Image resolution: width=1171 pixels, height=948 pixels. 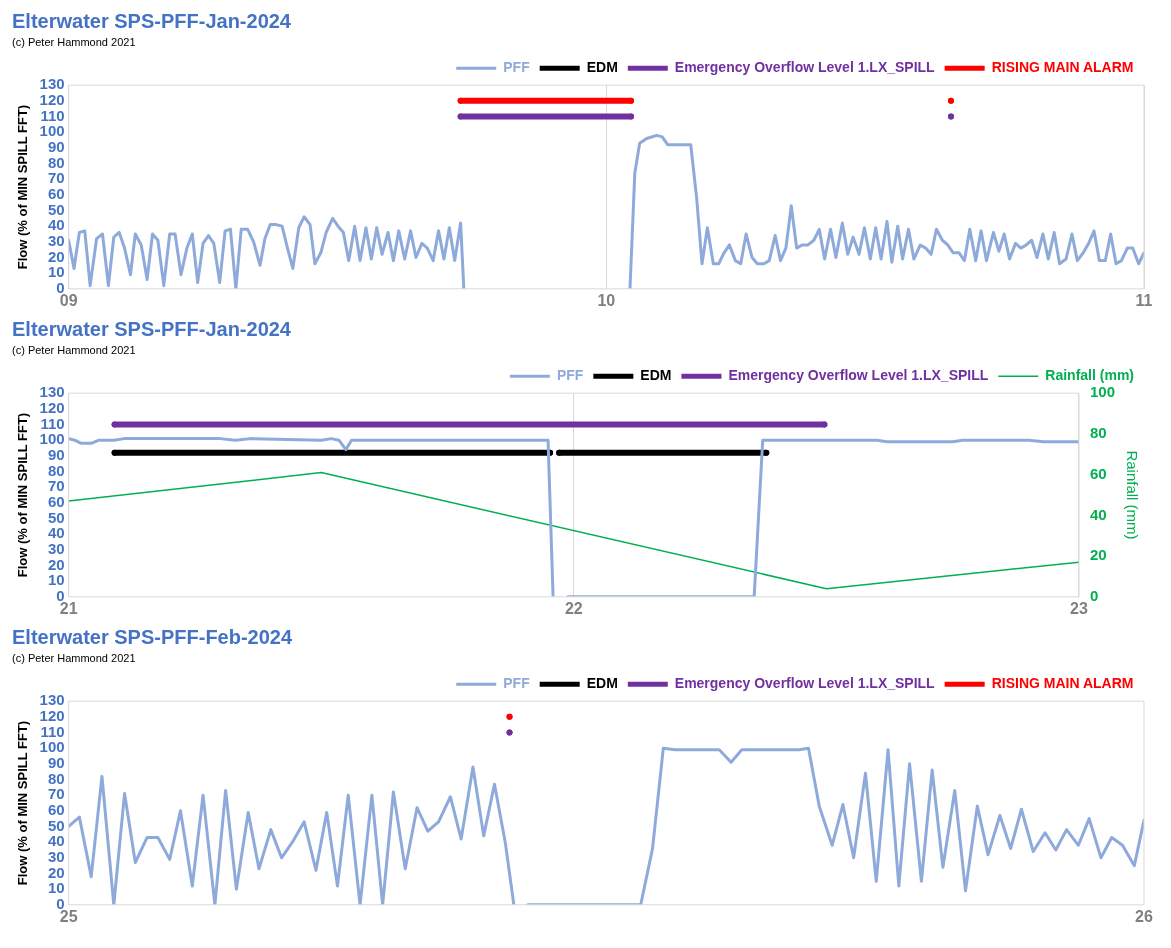 I want to click on chart-title: Elterwater SPS-PFF-Feb-2024, so click(x=152, y=636).